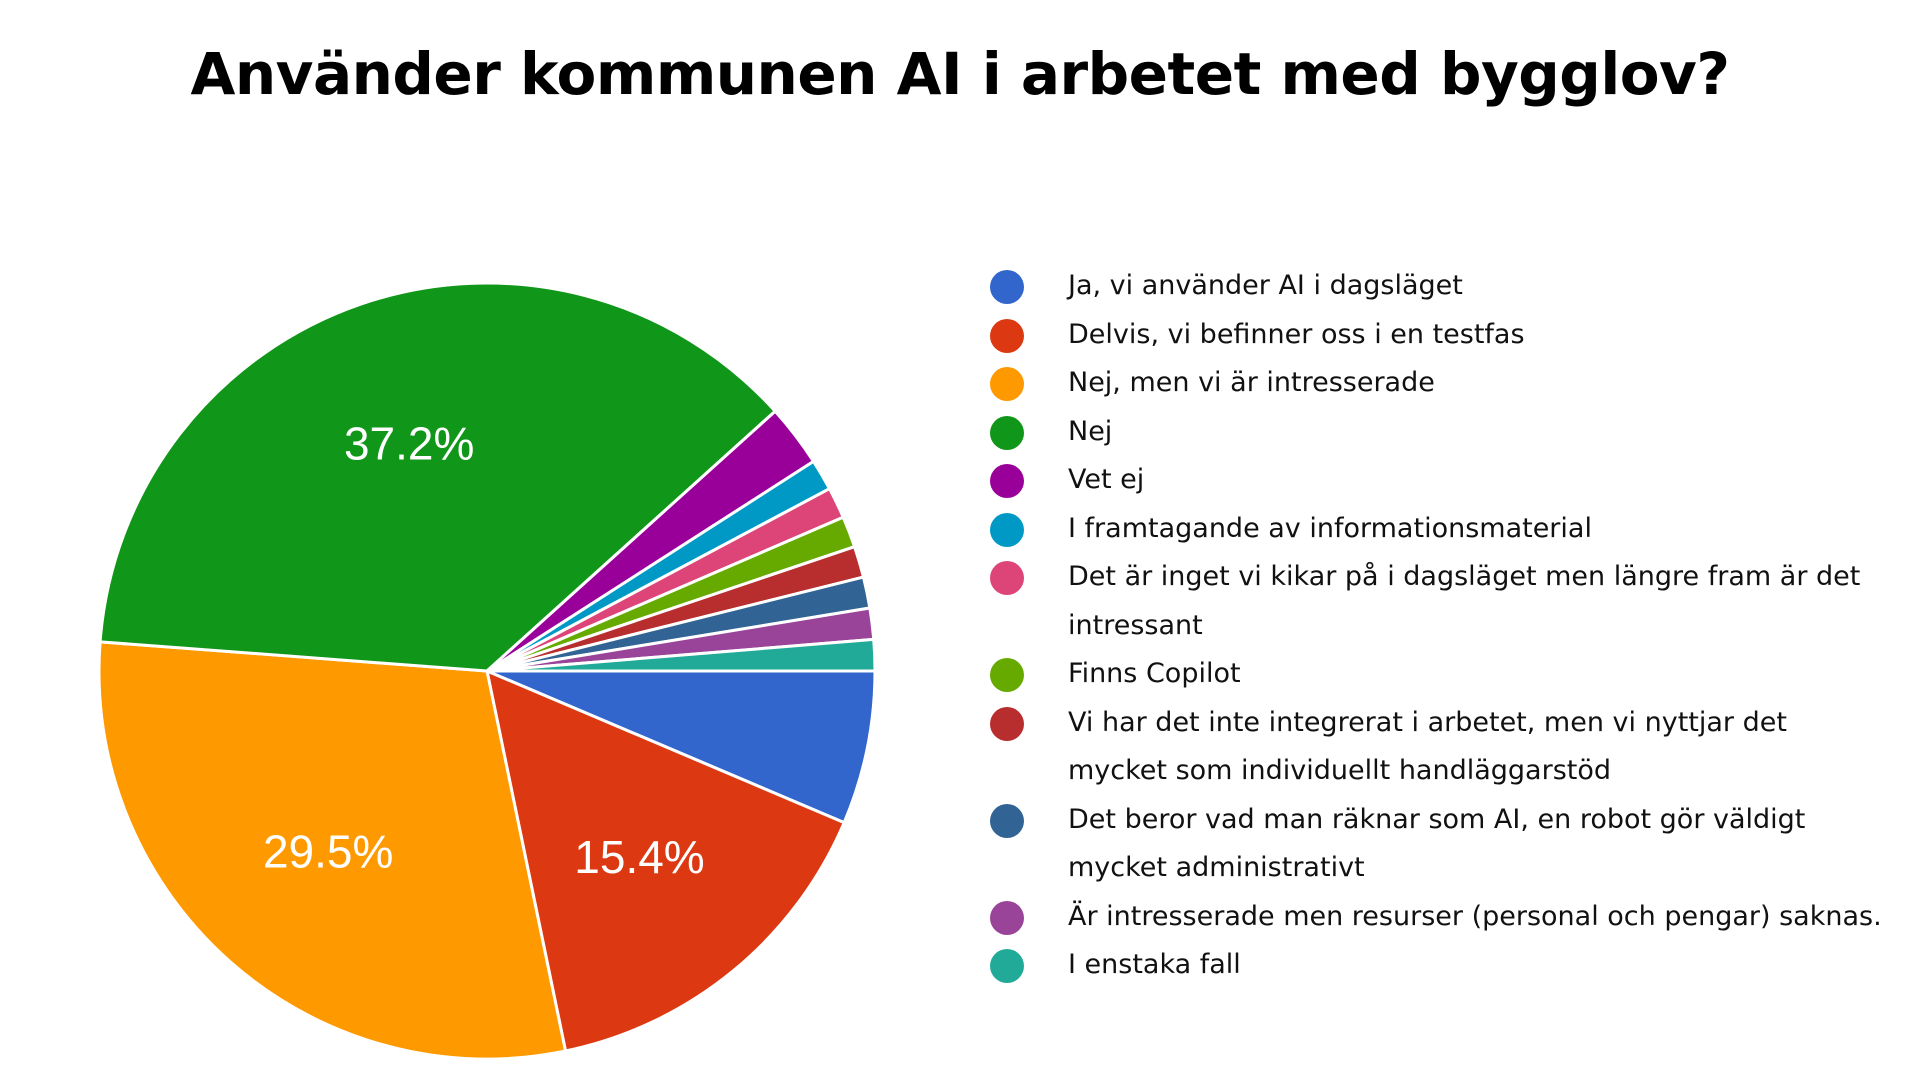 The height and width of the screenshot is (1080, 1920). I want to click on legend-label: I framtagande av informationsmaterial, so click(1330, 528).